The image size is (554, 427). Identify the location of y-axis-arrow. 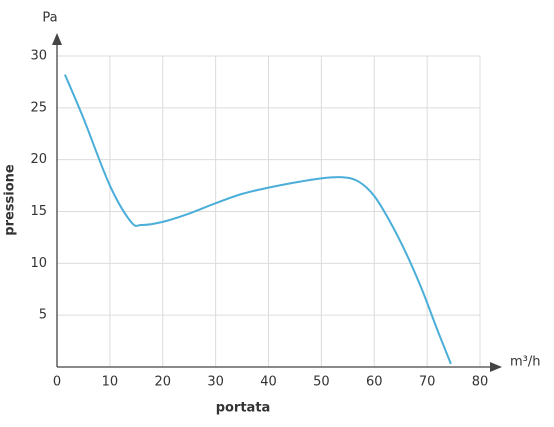
(57, 39).